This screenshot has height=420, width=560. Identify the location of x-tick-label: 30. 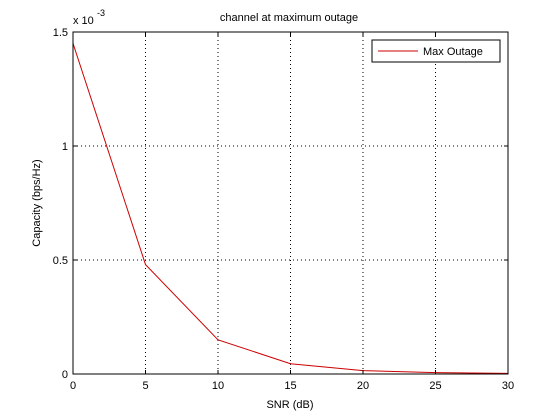
(508, 386).